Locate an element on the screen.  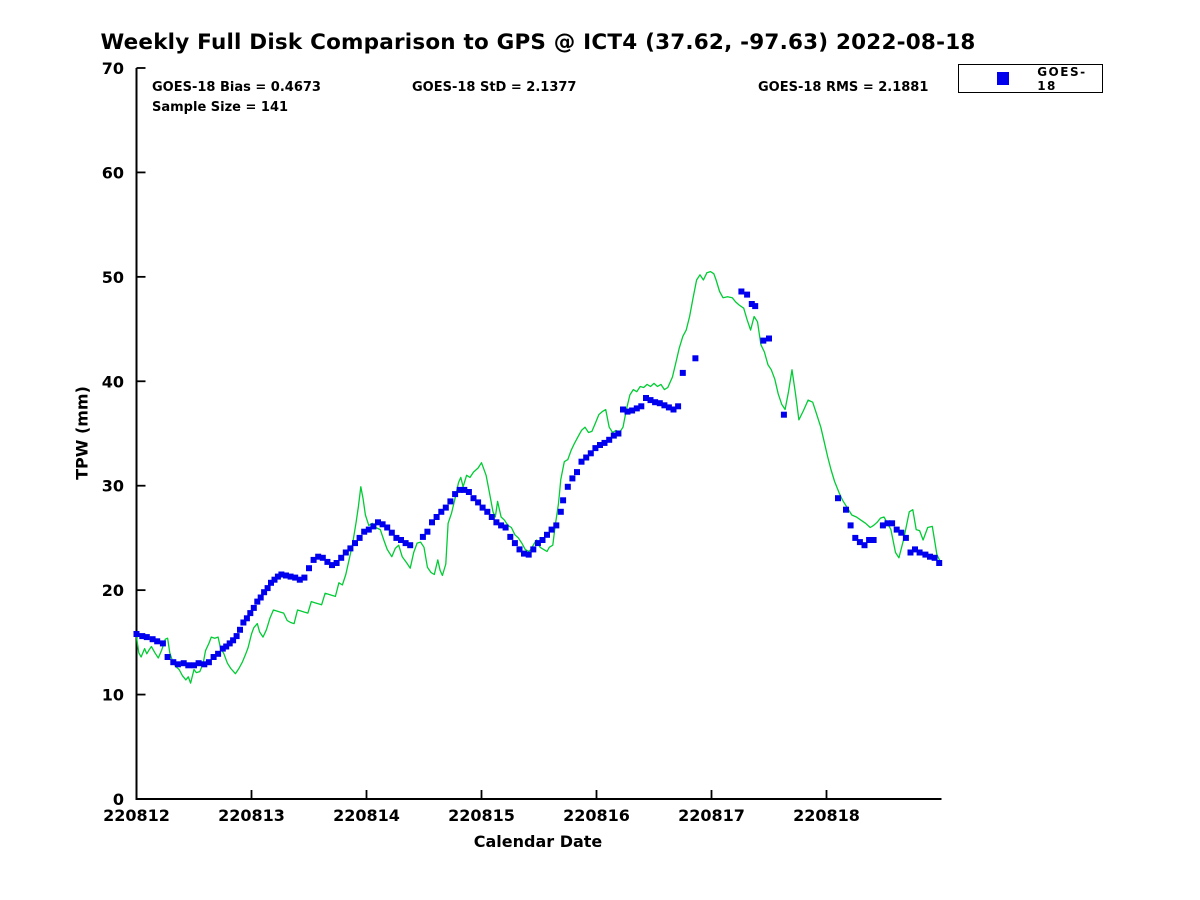
y-tick-label: 60 is located at coordinates (113, 172).